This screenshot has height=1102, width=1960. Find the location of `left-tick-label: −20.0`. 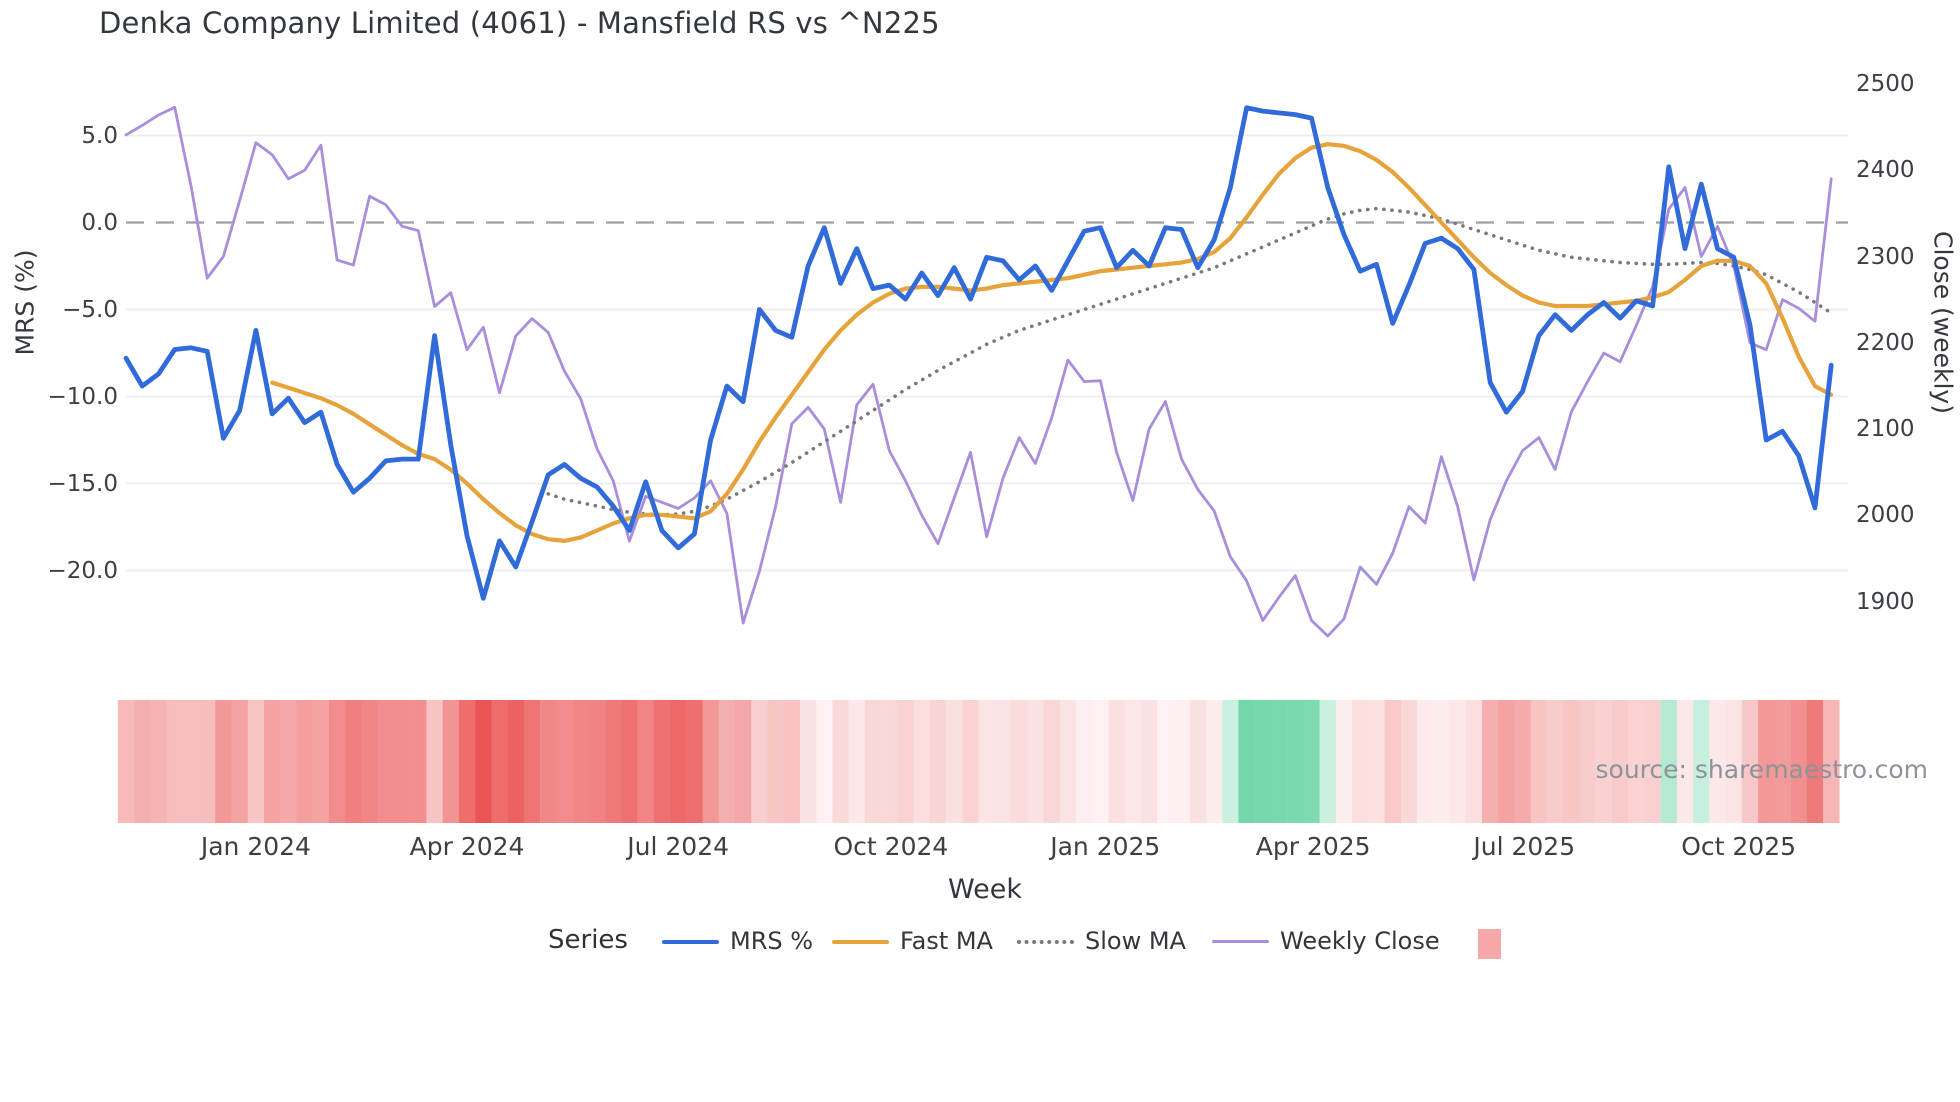

left-tick-label: −20.0 is located at coordinates (82, 570).